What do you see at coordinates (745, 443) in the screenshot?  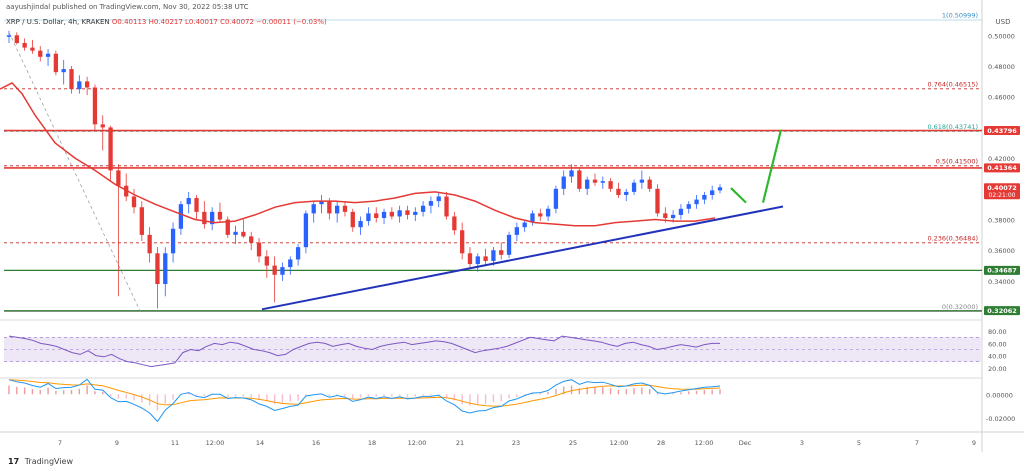 I see `x-tick-label: Dec` at bounding box center [745, 443].